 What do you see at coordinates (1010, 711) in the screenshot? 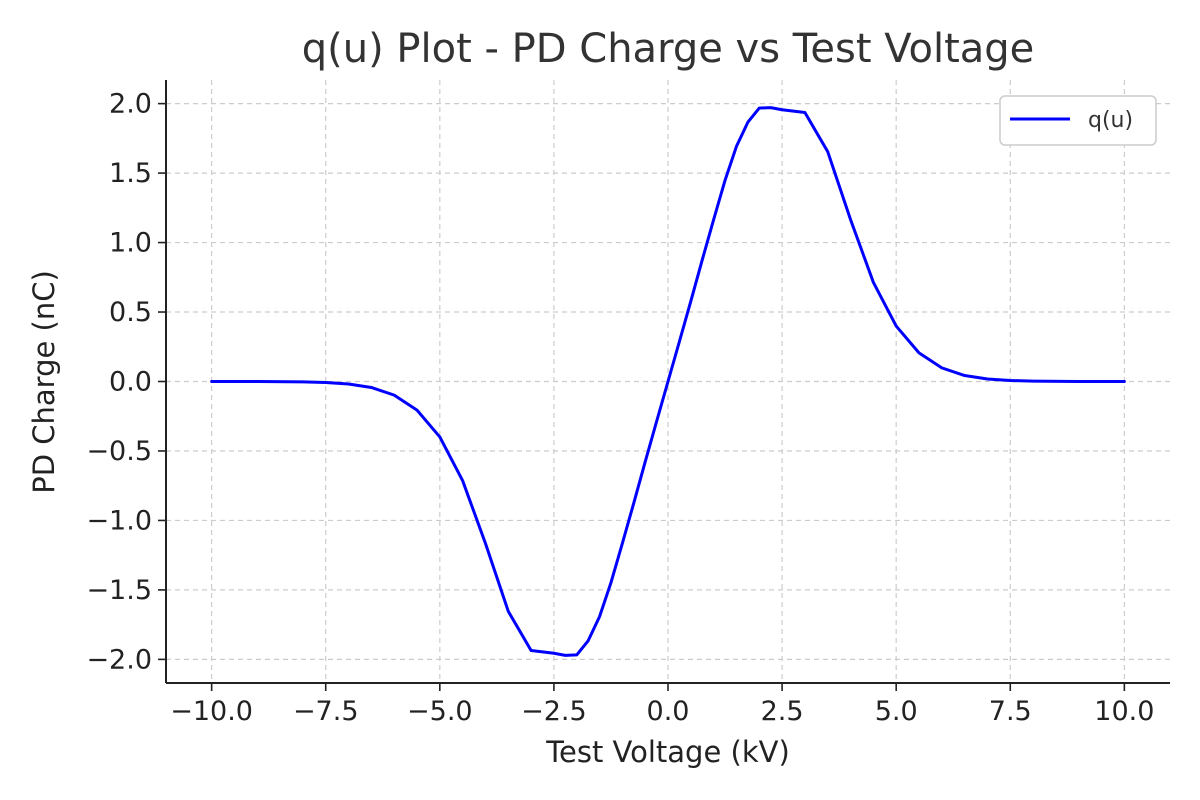
I see `x-tick-label: 7.5` at bounding box center [1010, 711].